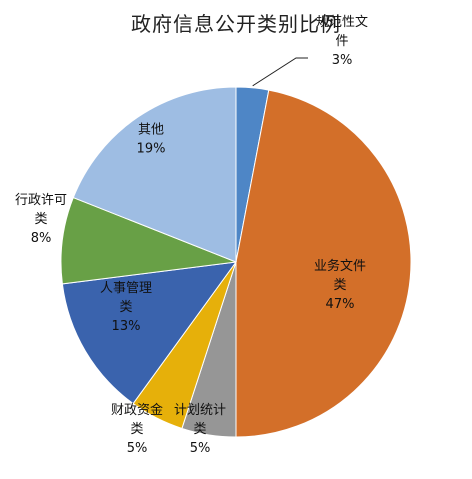 The width and height of the screenshot is (472, 479). I want to click on slice-label-7: 其他 19%, so click(151, 140).